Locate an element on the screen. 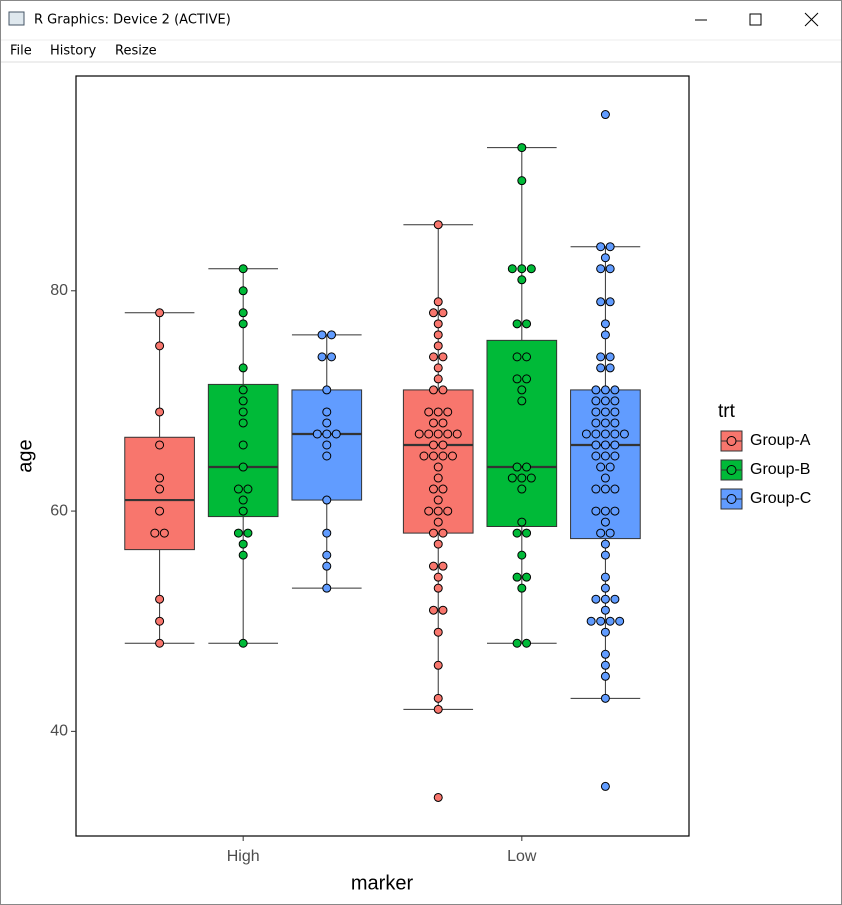 This screenshot has height=905, width=842. box is located at coordinates (522, 433).